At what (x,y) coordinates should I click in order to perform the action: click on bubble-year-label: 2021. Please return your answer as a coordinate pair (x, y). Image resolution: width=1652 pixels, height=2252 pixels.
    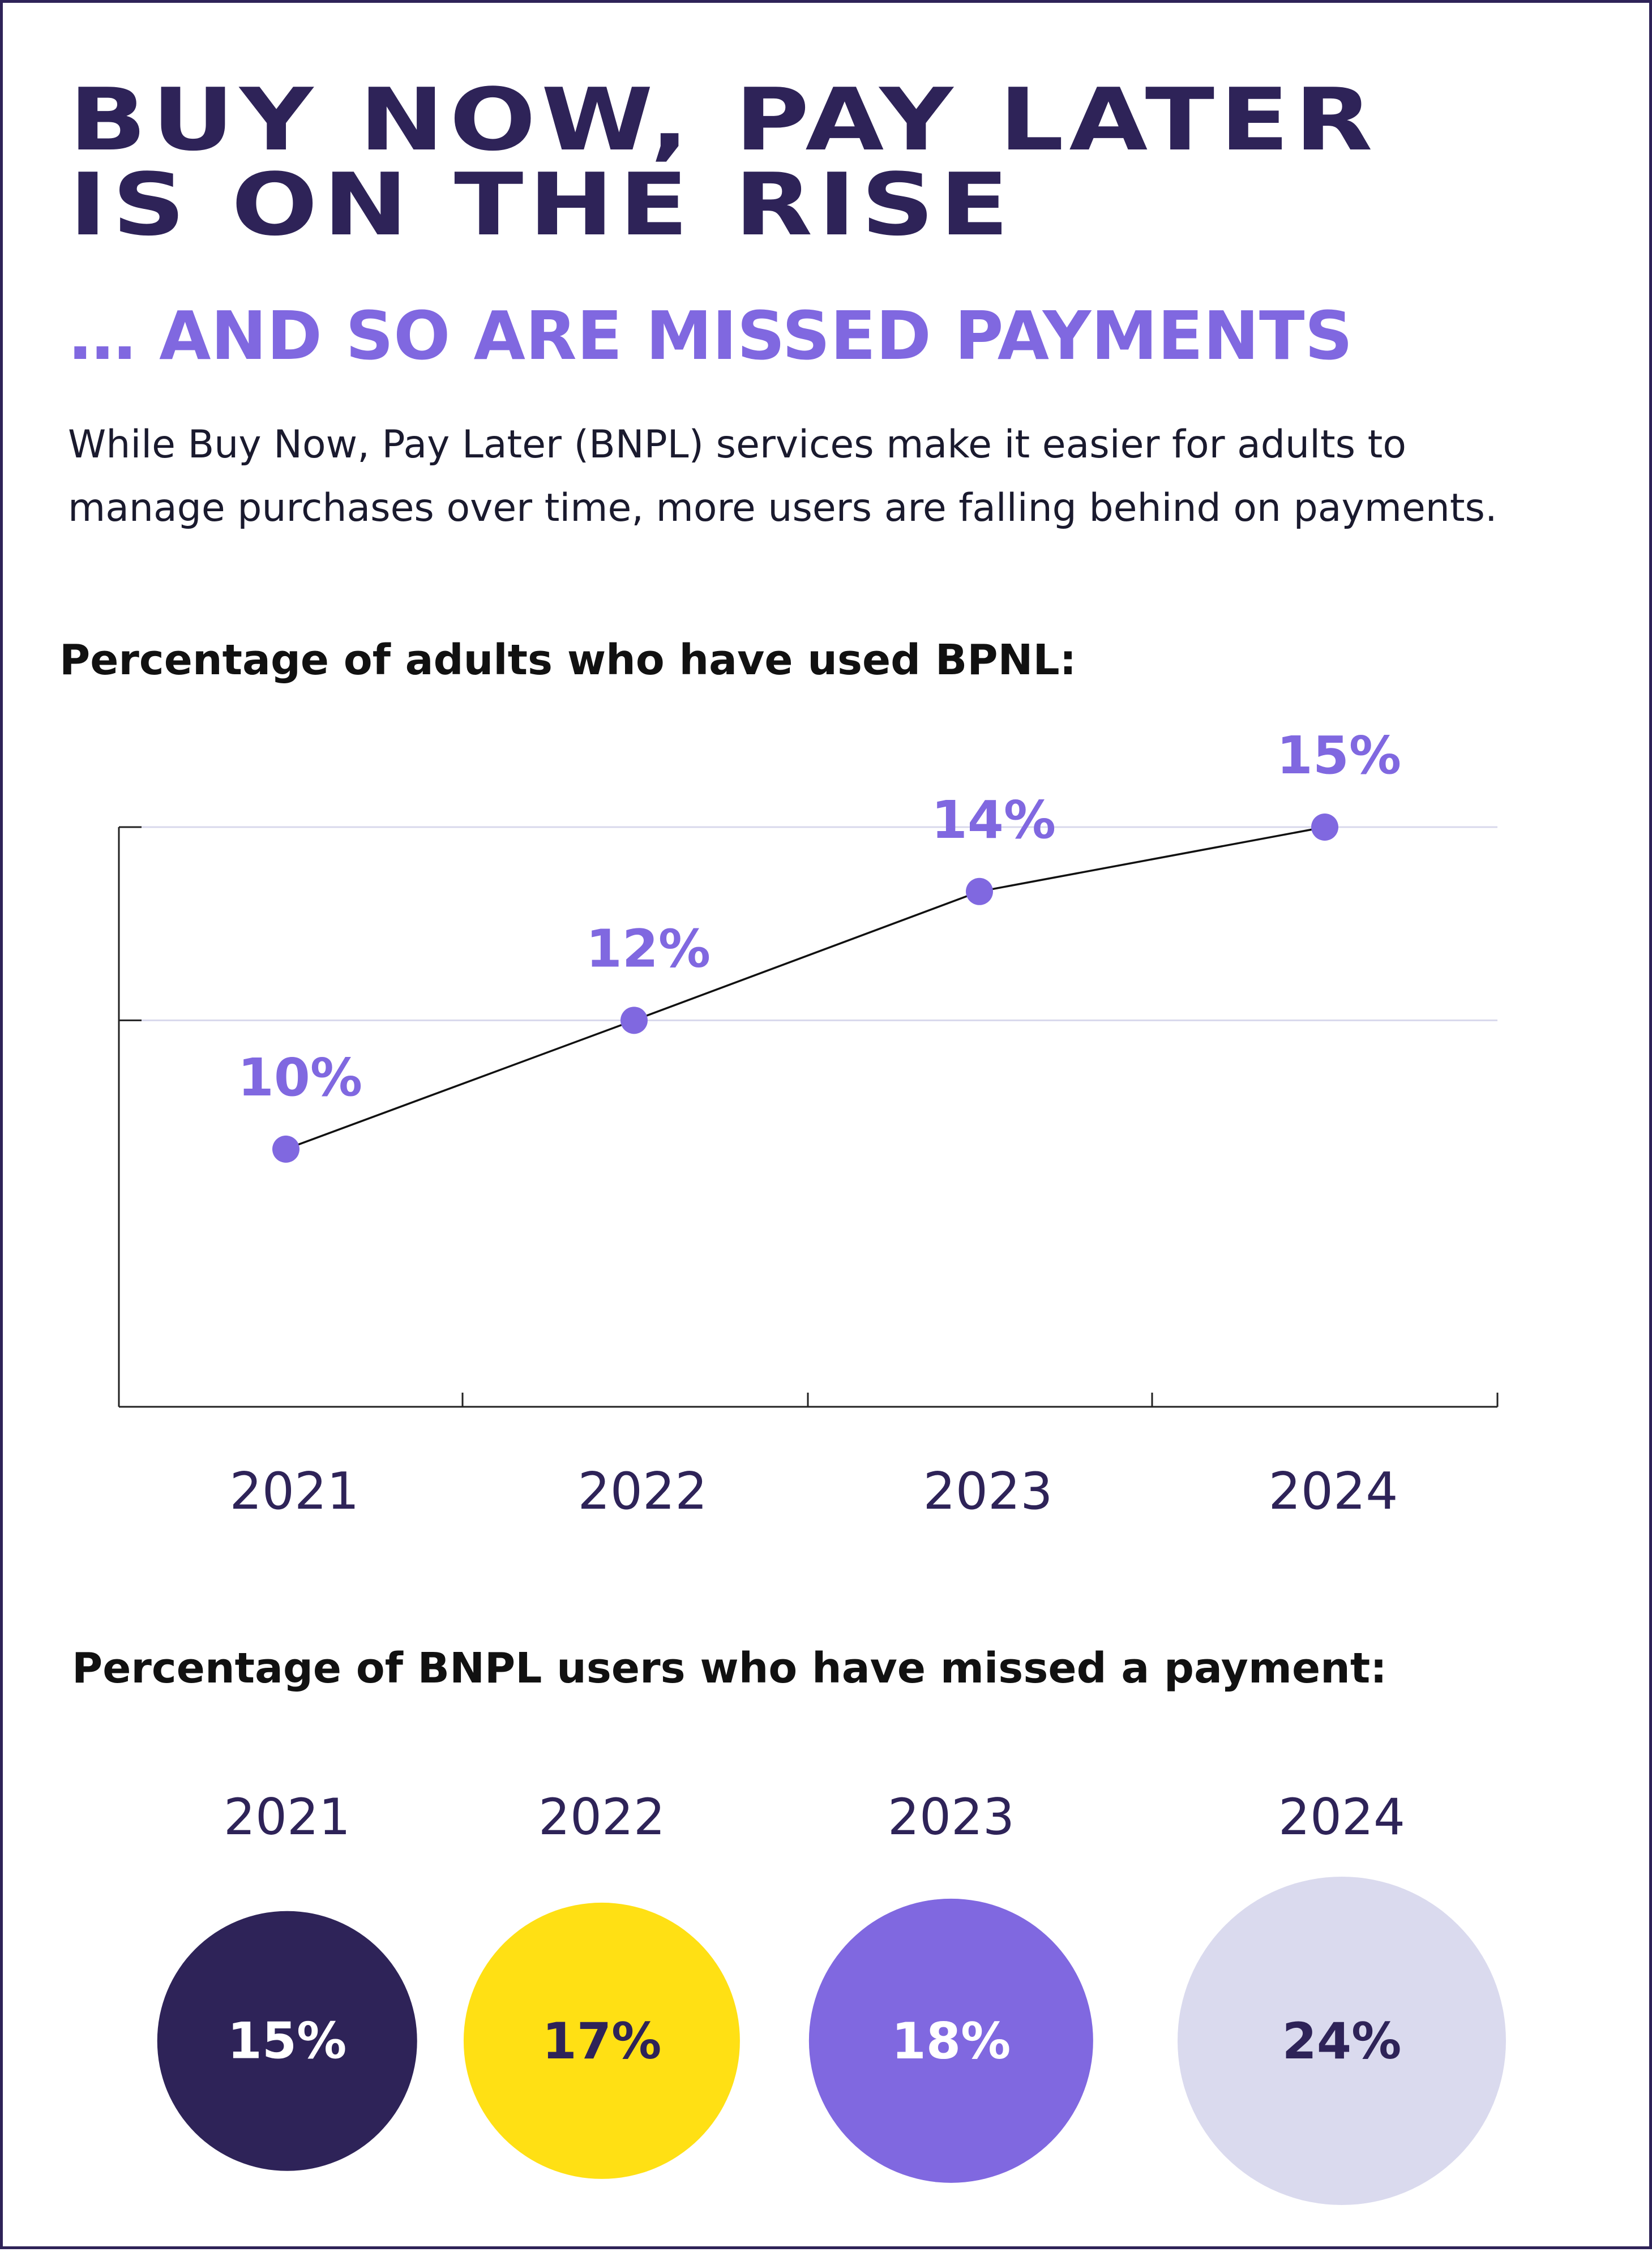
    Looking at the image, I should click on (287, 1817).